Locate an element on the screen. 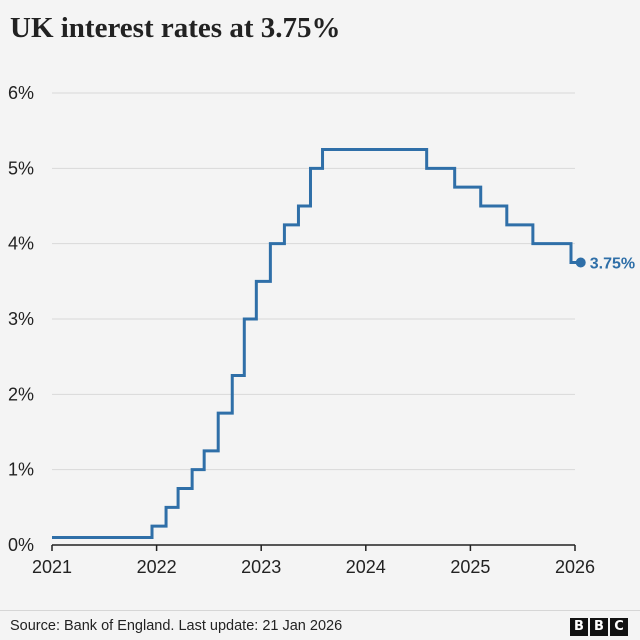 Image resolution: width=640 pixels, height=640 pixels. x-tick-label: 2024 is located at coordinates (366, 567).